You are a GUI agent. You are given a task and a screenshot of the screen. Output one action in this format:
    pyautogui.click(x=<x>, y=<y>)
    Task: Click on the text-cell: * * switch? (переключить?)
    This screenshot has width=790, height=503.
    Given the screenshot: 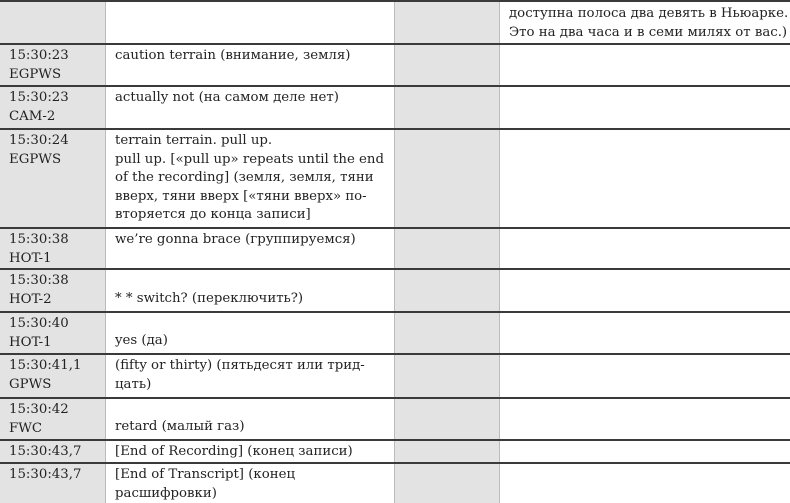 What is the action you would take?
    pyautogui.click(x=250, y=290)
    